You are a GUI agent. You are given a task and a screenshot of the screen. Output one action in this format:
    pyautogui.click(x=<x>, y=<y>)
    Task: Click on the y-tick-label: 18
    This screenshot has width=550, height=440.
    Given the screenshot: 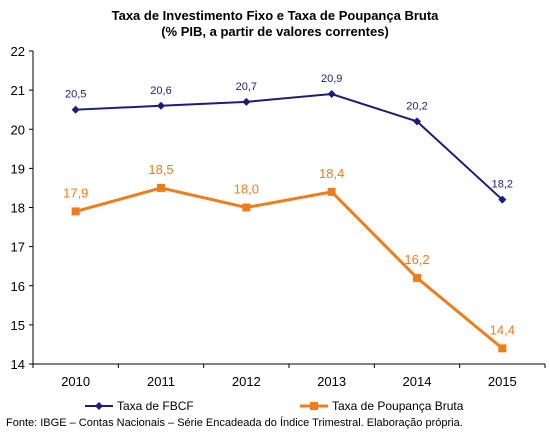 What is the action you would take?
    pyautogui.click(x=18, y=208)
    